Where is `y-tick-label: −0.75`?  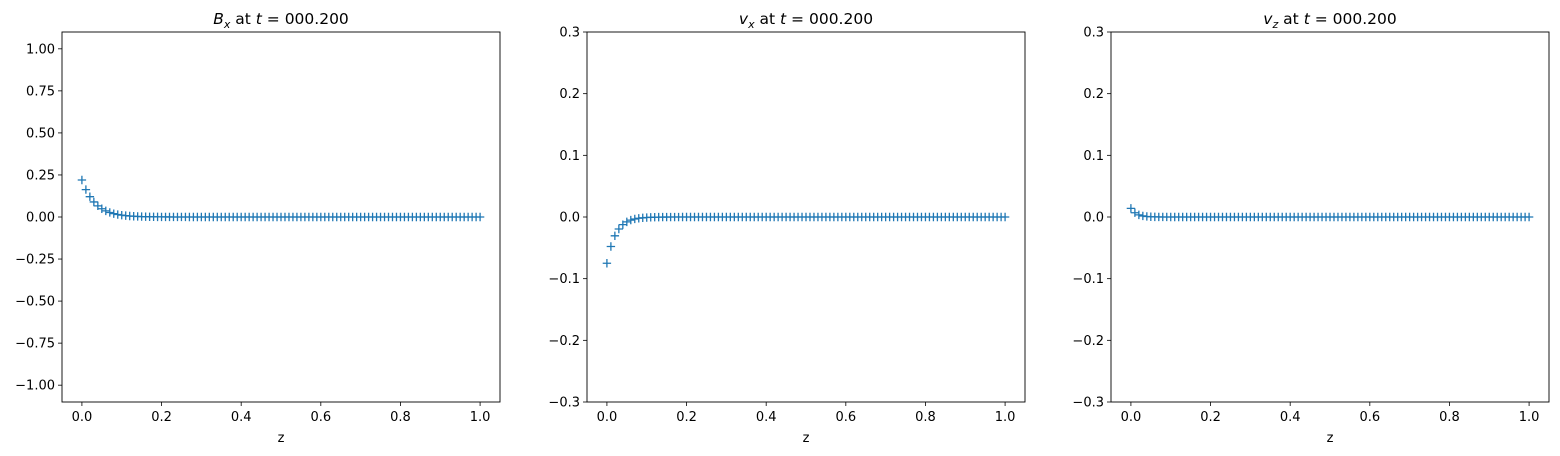 y-tick-label: −0.75 is located at coordinates (35, 344).